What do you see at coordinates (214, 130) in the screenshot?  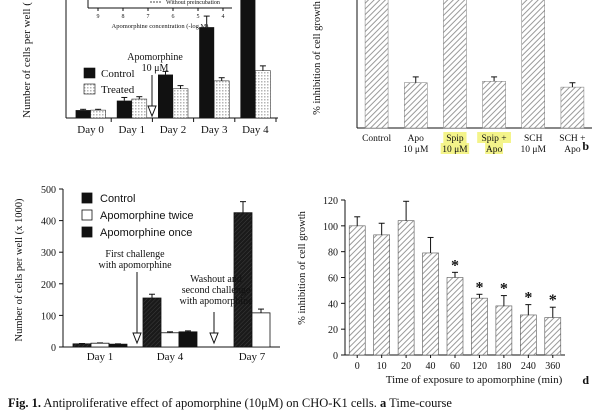 I see `a-x-tick-label: Day 3` at bounding box center [214, 130].